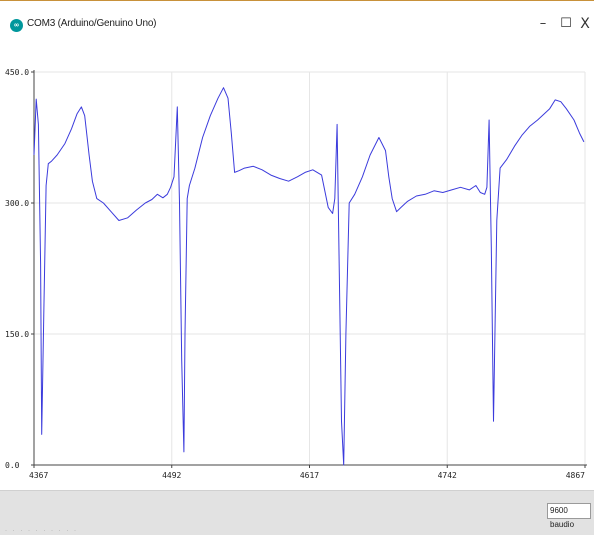 The height and width of the screenshot is (535, 594). Describe the element at coordinates (309, 475) in the screenshot. I see `x-tick-label-2: 4617` at that location.